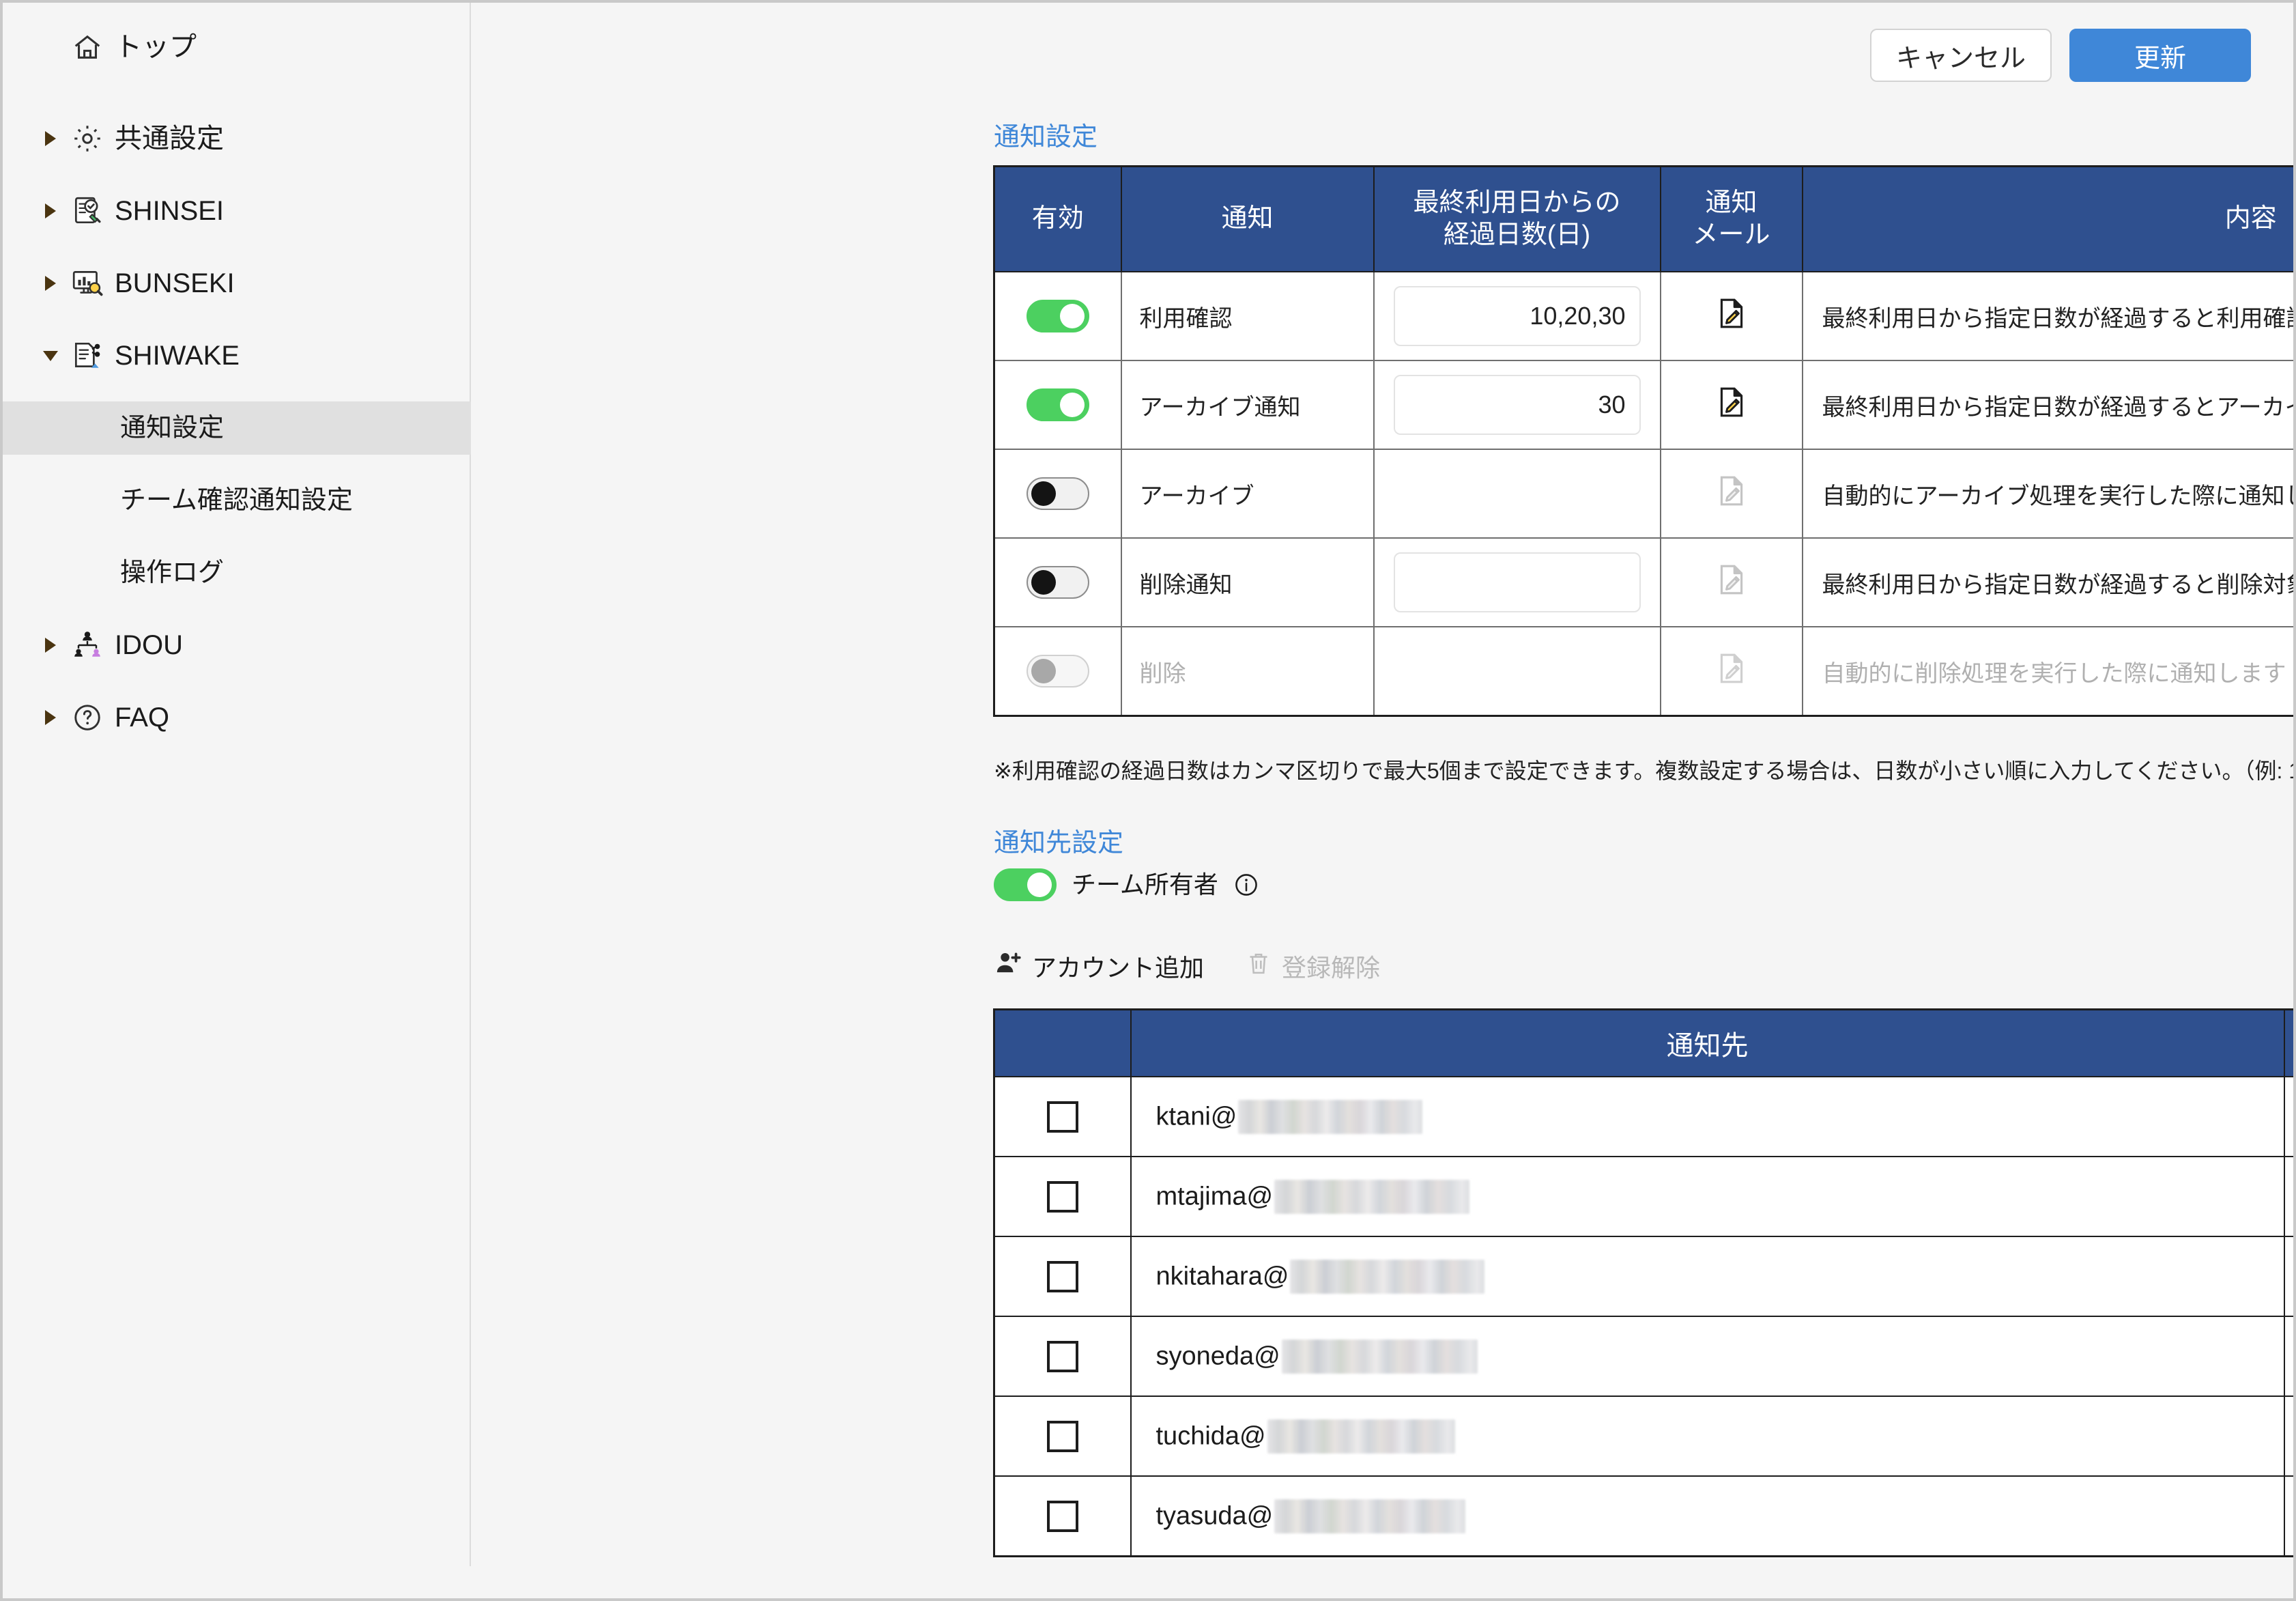 Image resolution: width=2296 pixels, height=1601 pixels. What do you see at coordinates (1708, 1196) in the screenshot?
I see `email-cell: mtajima@` at bounding box center [1708, 1196].